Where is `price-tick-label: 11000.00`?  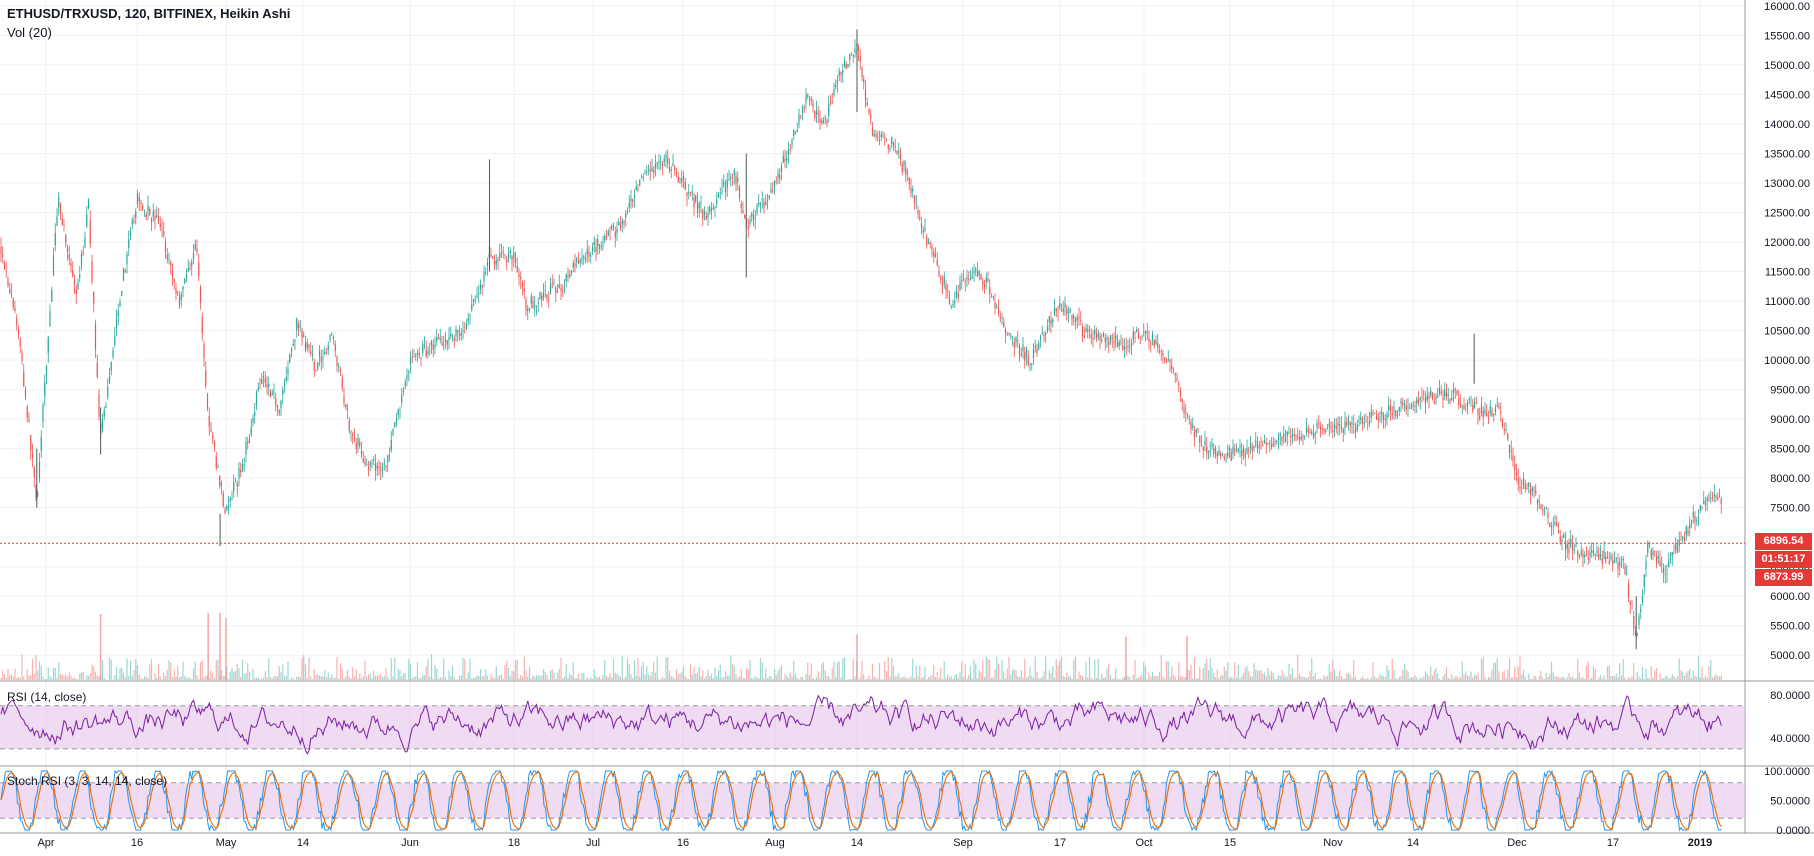
price-tick-label: 11000.00 is located at coordinates (1787, 302).